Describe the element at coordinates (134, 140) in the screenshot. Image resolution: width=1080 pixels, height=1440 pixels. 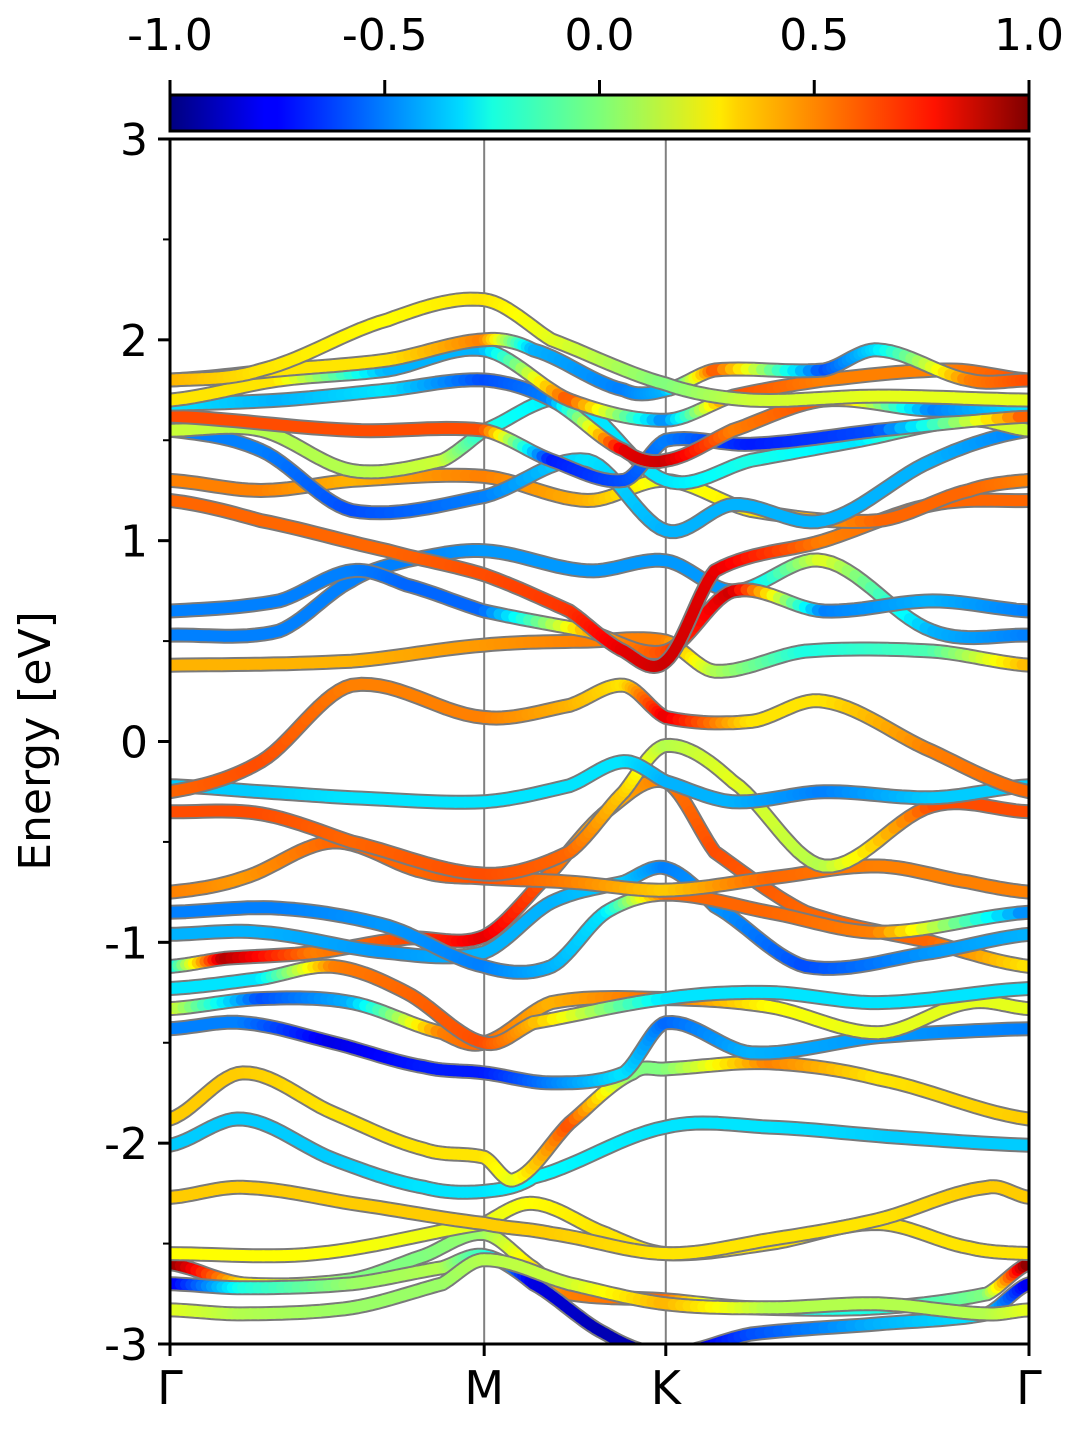
I see `y-tick-label: 3` at that location.